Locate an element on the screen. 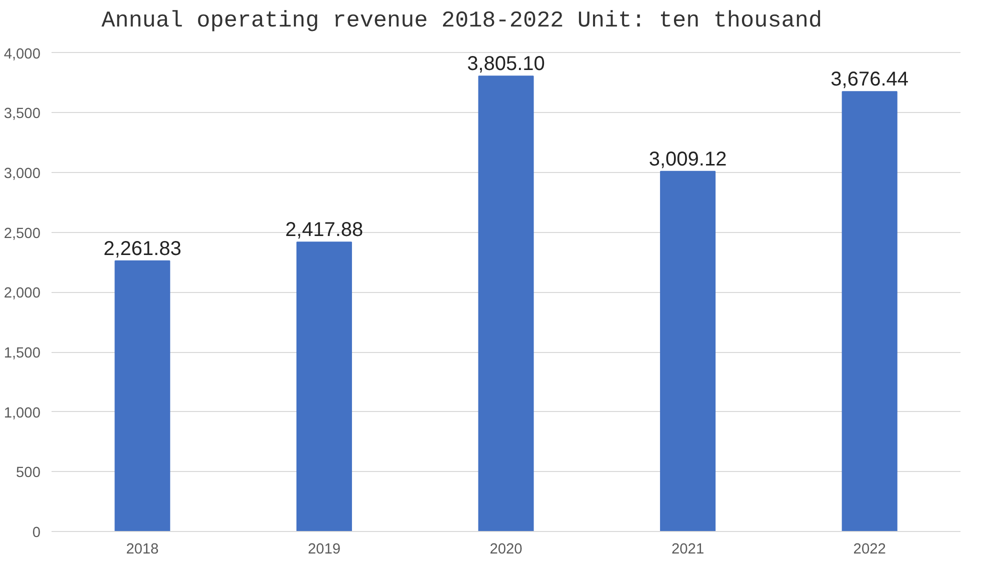  x-tick-label: 2022 is located at coordinates (869, 550).